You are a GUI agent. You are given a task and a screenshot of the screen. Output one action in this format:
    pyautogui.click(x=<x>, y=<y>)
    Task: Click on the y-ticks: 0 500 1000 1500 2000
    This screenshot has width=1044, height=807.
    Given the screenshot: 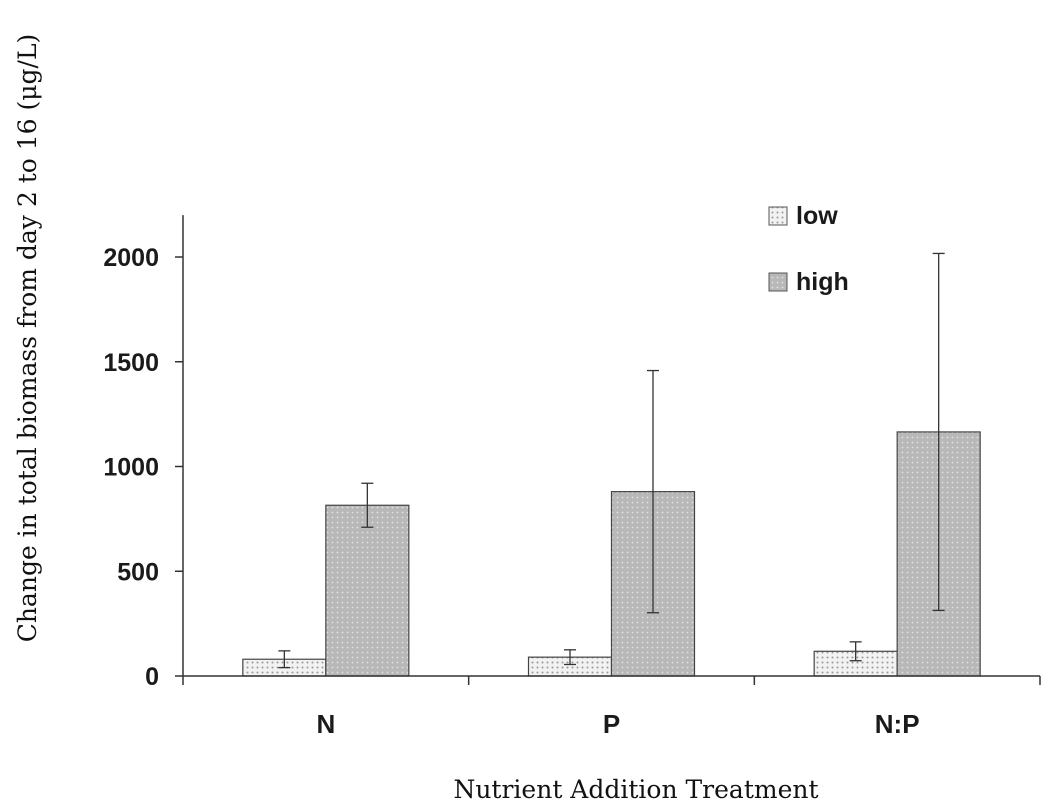 What is the action you would take?
    pyautogui.click(x=143, y=467)
    